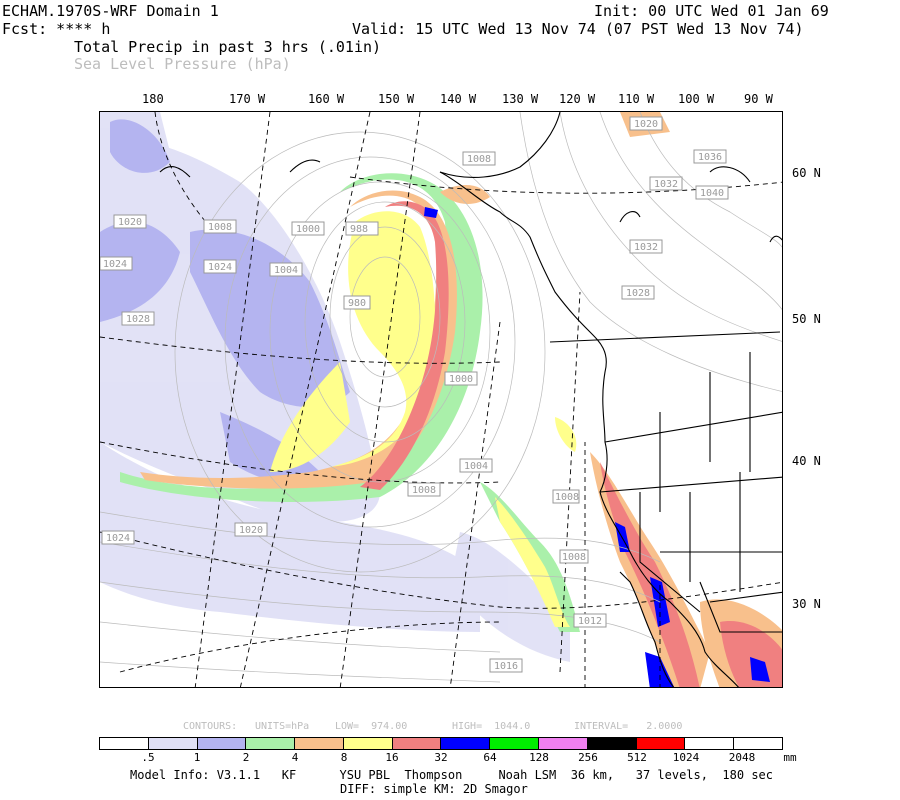 Image resolution: width=900 pixels, height=800 pixels. Describe the element at coordinates (806, 604) in the screenshot. I see `lat-label-30n: 30 N` at that location.